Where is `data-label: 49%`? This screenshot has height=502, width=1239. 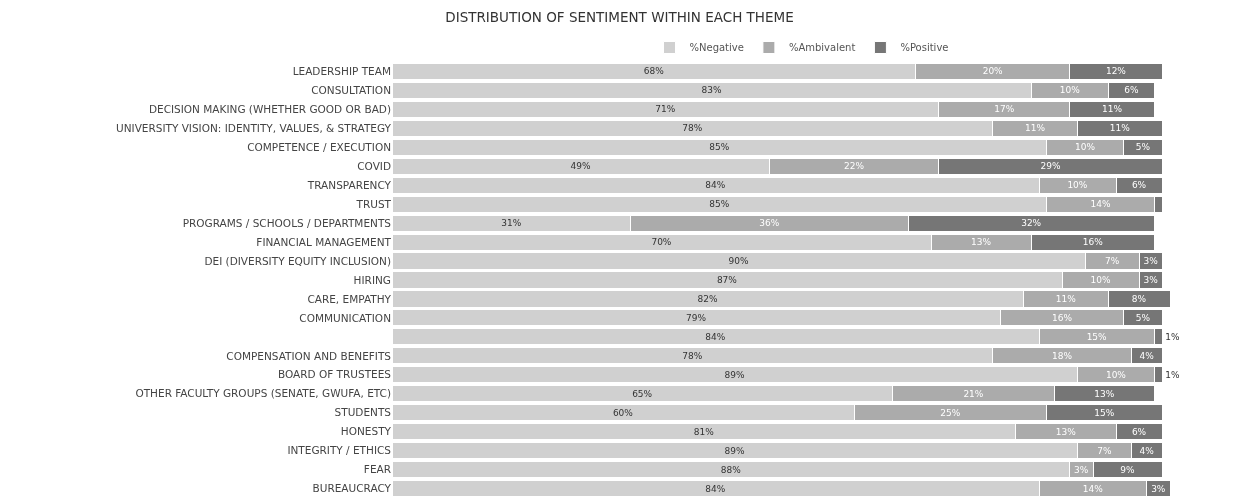
data-label: 49% is located at coordinates (580, 166).